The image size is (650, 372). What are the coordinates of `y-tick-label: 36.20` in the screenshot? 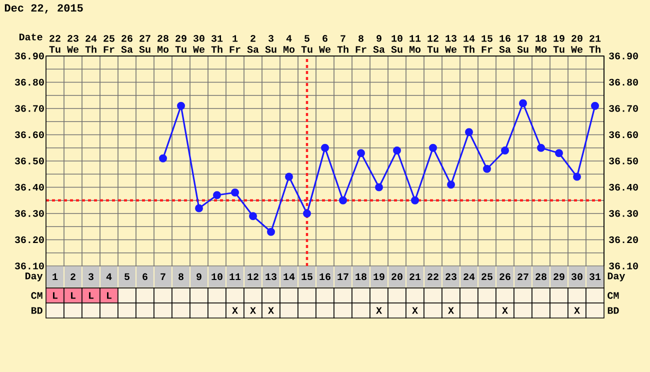 It's located at (29, 240).